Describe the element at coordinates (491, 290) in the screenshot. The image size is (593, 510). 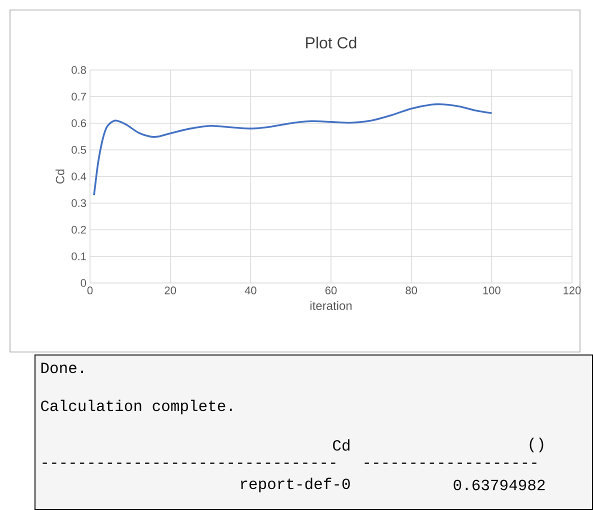
I see `x-tick-label: 100` at that location.